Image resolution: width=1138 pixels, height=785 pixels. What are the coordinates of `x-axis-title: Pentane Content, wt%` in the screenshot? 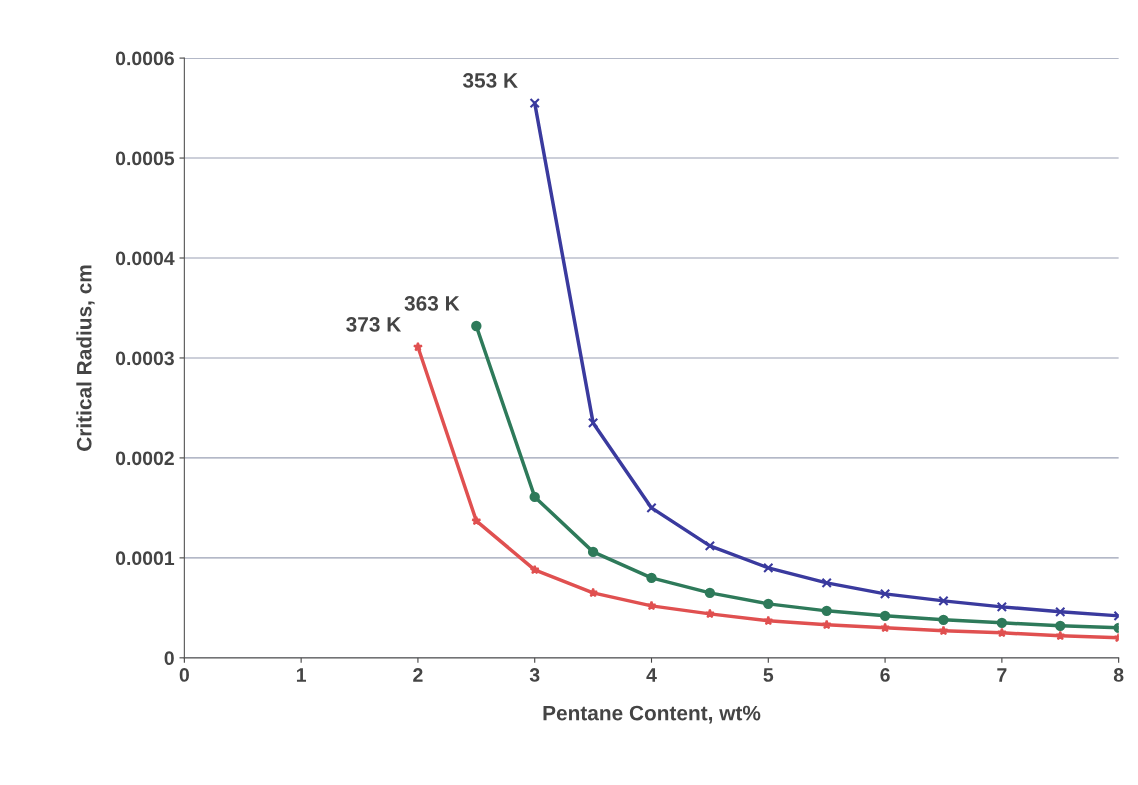 It's located at (652, 714).